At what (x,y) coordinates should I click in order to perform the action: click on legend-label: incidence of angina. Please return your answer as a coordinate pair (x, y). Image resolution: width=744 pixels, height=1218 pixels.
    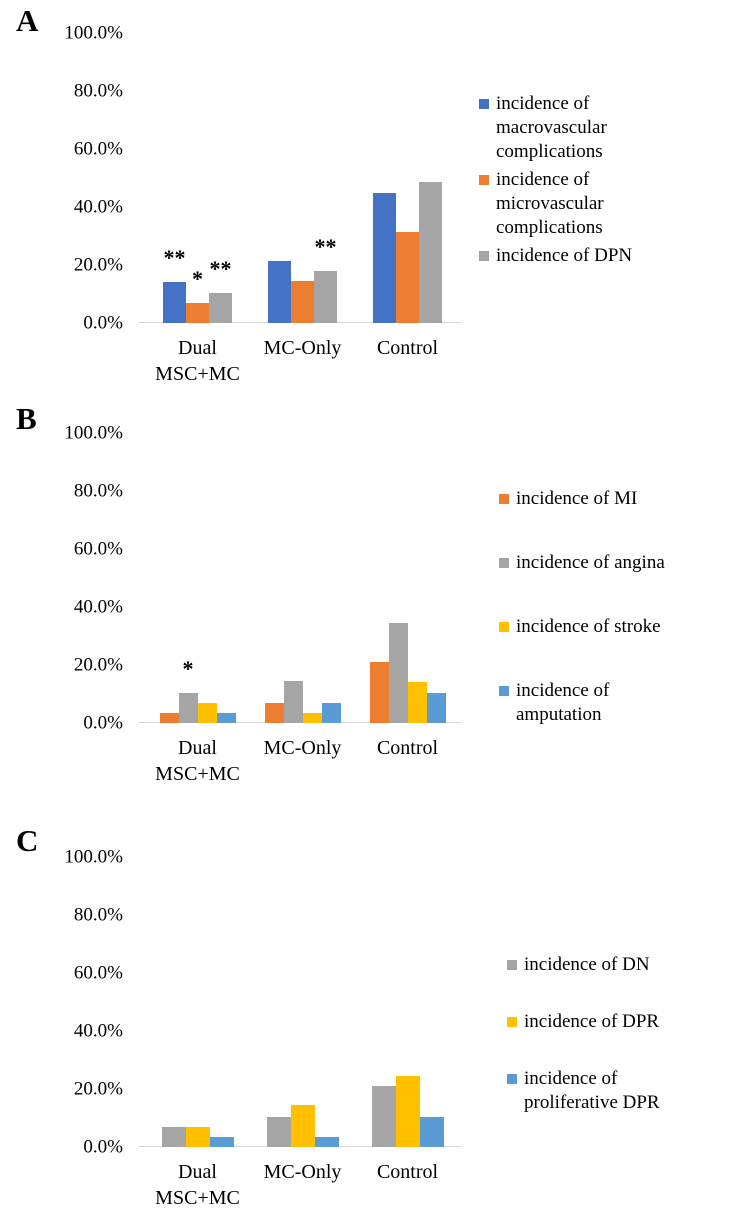
    Looking at the image, I should click on (590, 562).